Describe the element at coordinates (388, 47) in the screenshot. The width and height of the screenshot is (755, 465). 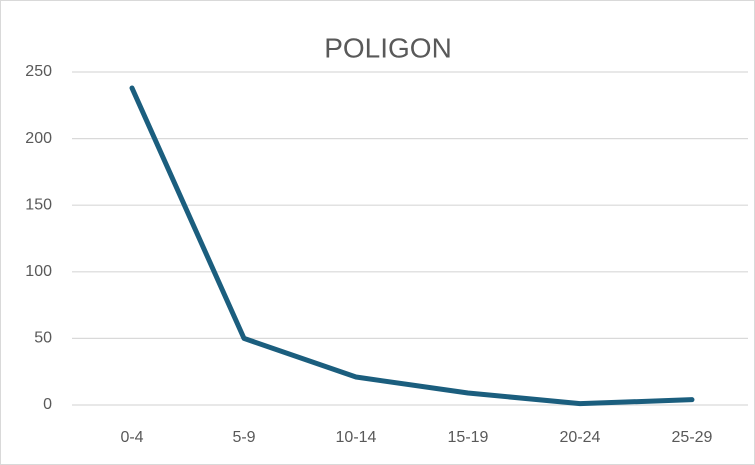
I see `chart-title: POLIGON` at that location.